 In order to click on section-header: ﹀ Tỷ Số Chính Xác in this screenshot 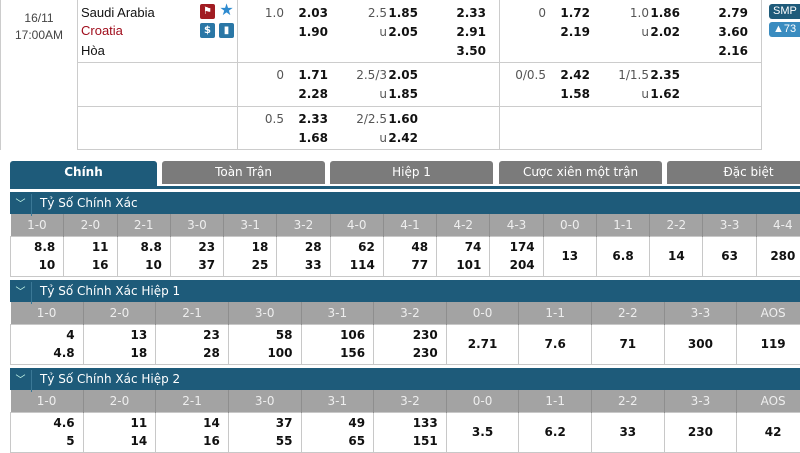, I will do `click(405, 204)`.